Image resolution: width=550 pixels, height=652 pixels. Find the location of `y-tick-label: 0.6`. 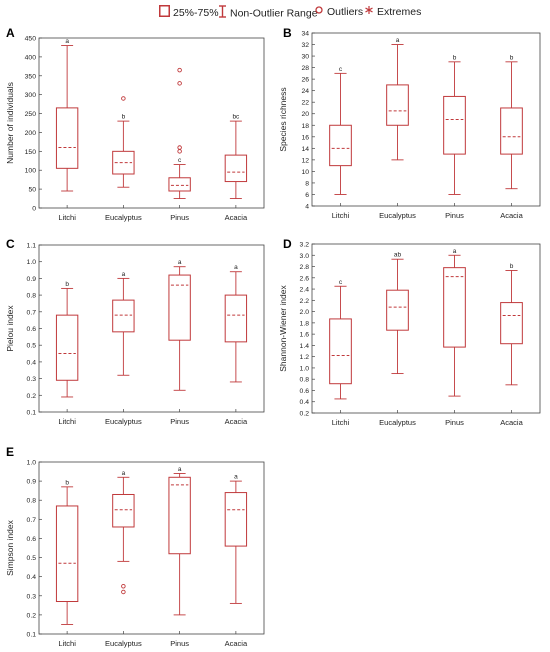

y-tick-label: 0.6 is located at coordinates (32, 329).